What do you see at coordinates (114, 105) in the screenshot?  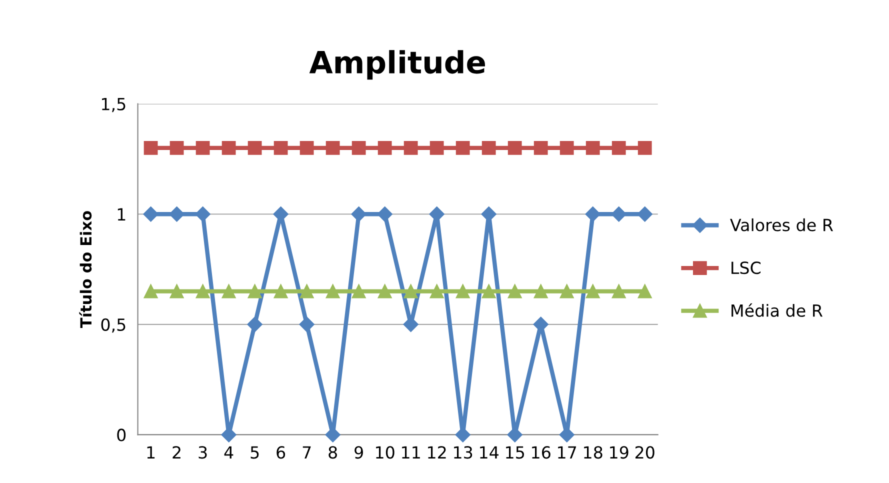 I see `y-tick-label: 1,5` at bounding box center [114, 105].